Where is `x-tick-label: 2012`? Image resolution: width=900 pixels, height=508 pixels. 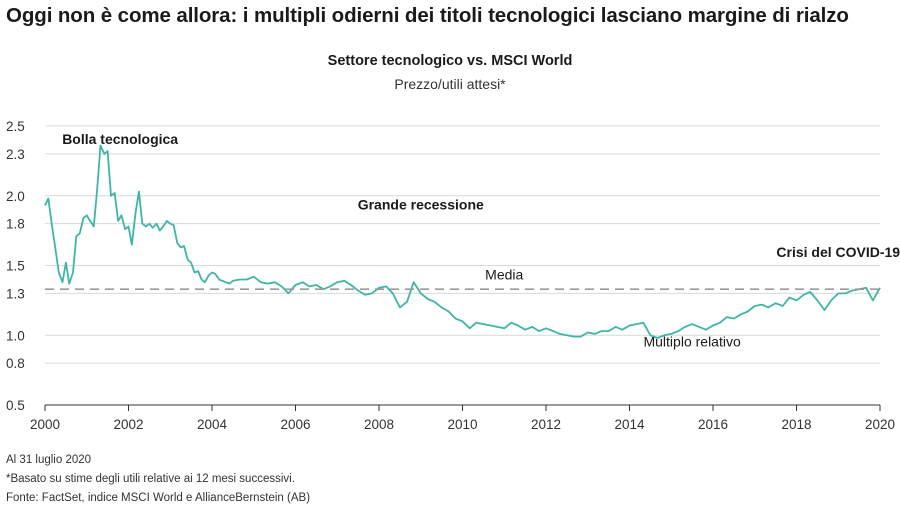 x-tick-label: 2012 is located at coordinates (546, 424).